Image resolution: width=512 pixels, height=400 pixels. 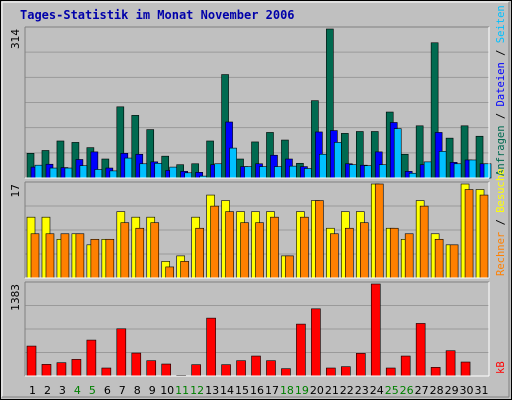 What do you see at coordinates (227, 390) in the screenshot?
I see `x-tick-day-14: 14` at bounding box center [227, 390].